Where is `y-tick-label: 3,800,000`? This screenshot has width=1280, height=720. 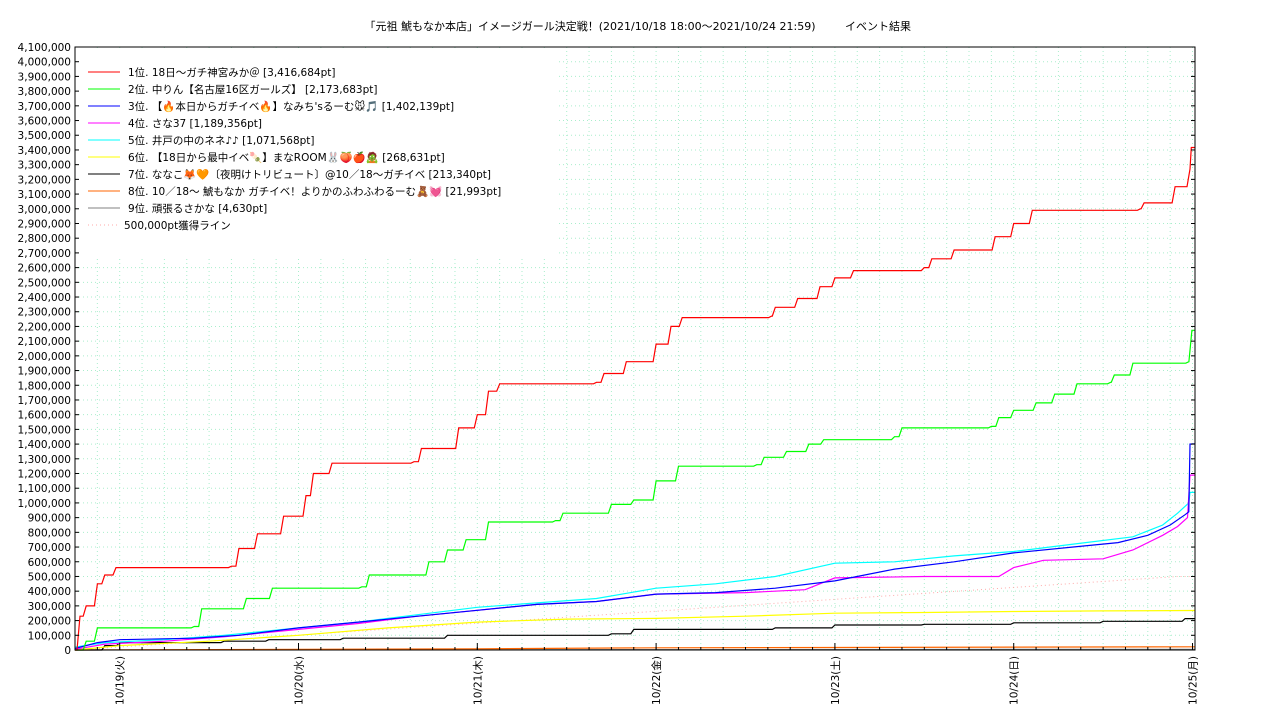 y-tick-label: 3,800,000 is located at coordinates (44, 92).